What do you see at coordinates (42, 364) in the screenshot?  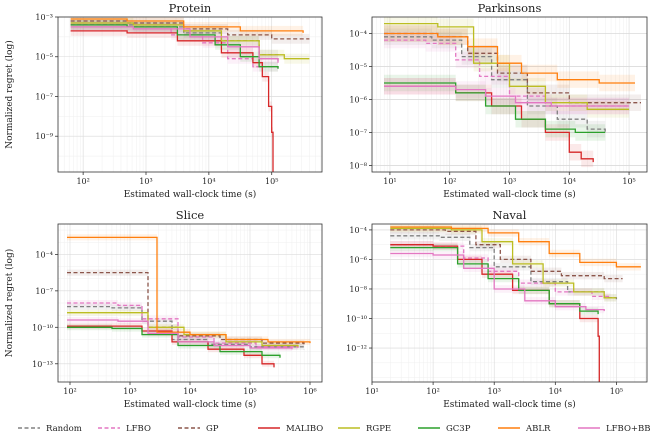 I see `y-tick-label: 10⁻¹³` at bounding box center [42, 364].